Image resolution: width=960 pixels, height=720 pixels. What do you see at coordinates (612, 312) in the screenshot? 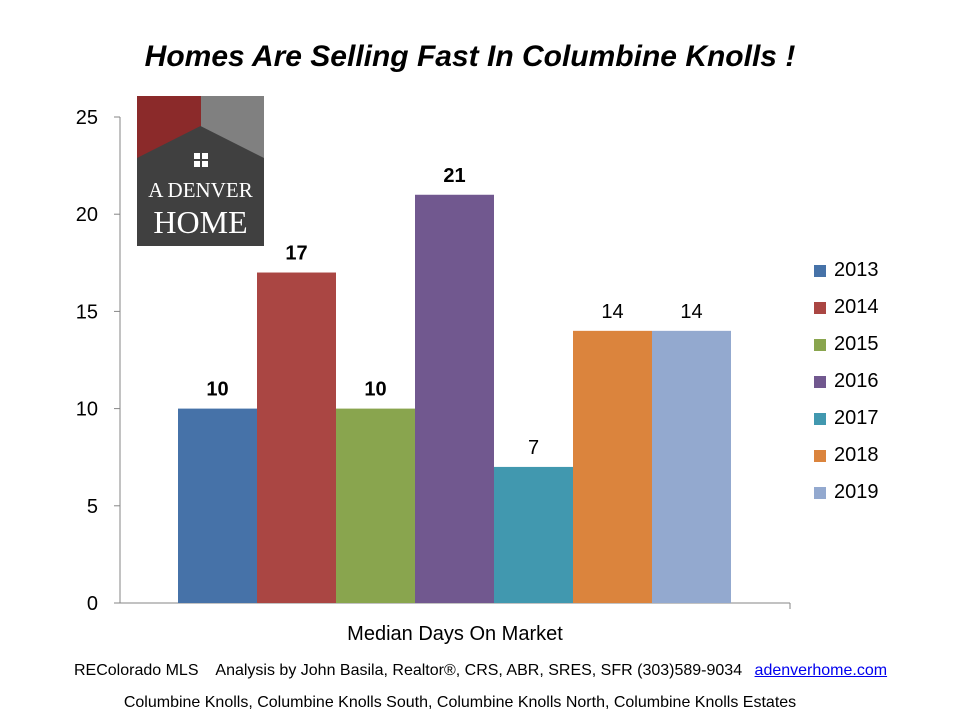
I see `data-label-2018: 14` at bounding box center [612, 312].